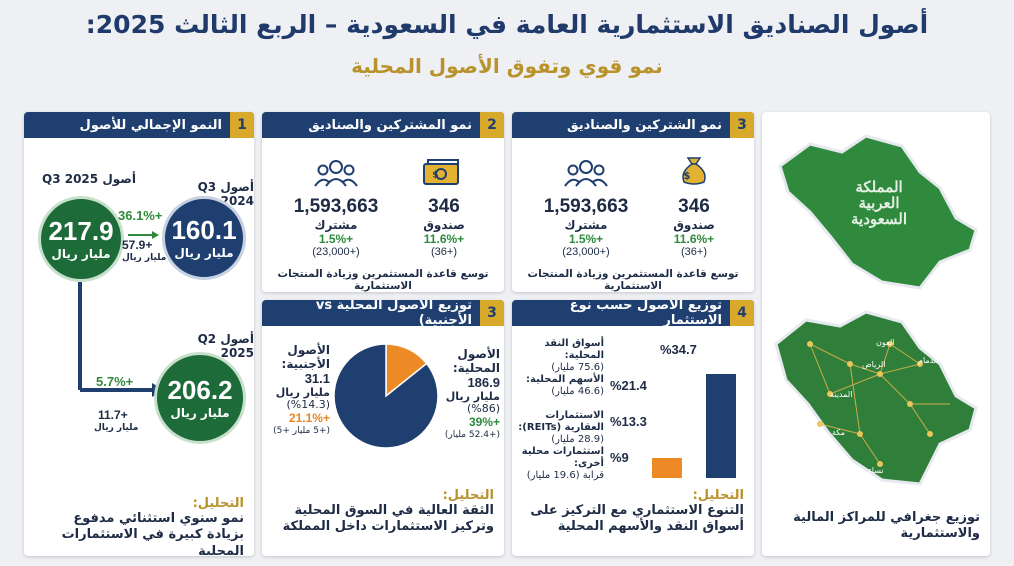 The width and height of the screenshot is (1014, 566). What do you see at coordinates (89, 179) in the screenshot?
I see `q3-2025-label: أصول Q3 2025` at bounding box center [89, 179].